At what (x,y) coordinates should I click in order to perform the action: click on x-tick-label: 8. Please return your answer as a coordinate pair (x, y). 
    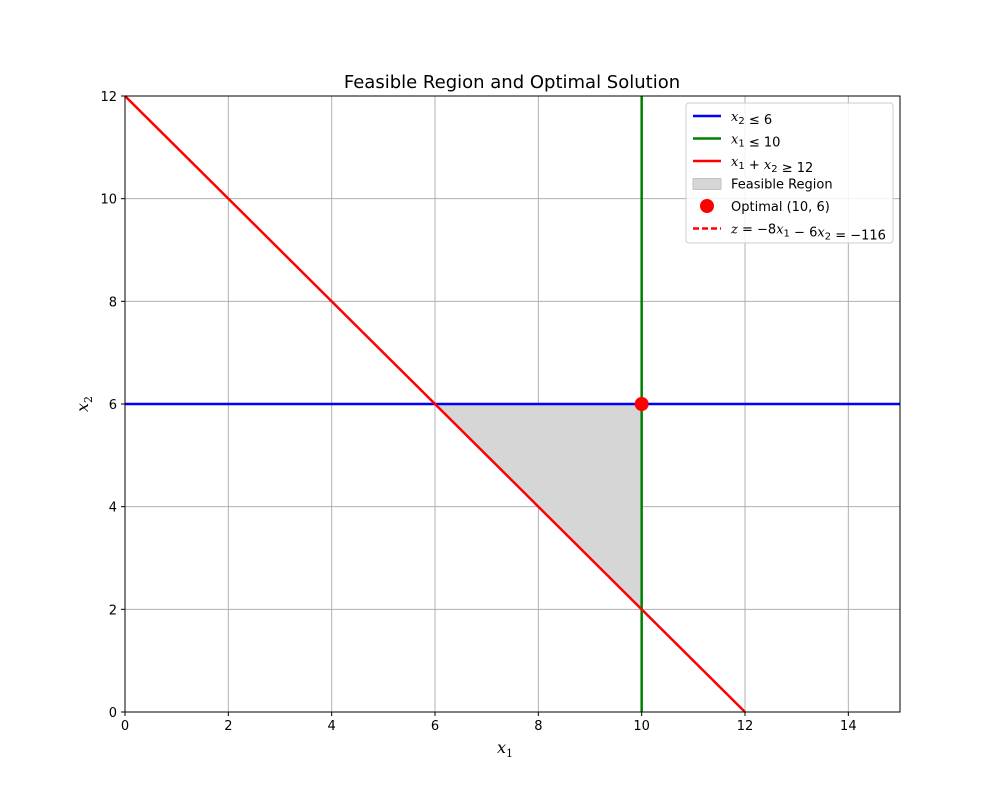
    Looking at the image, I should click on (538, 726).